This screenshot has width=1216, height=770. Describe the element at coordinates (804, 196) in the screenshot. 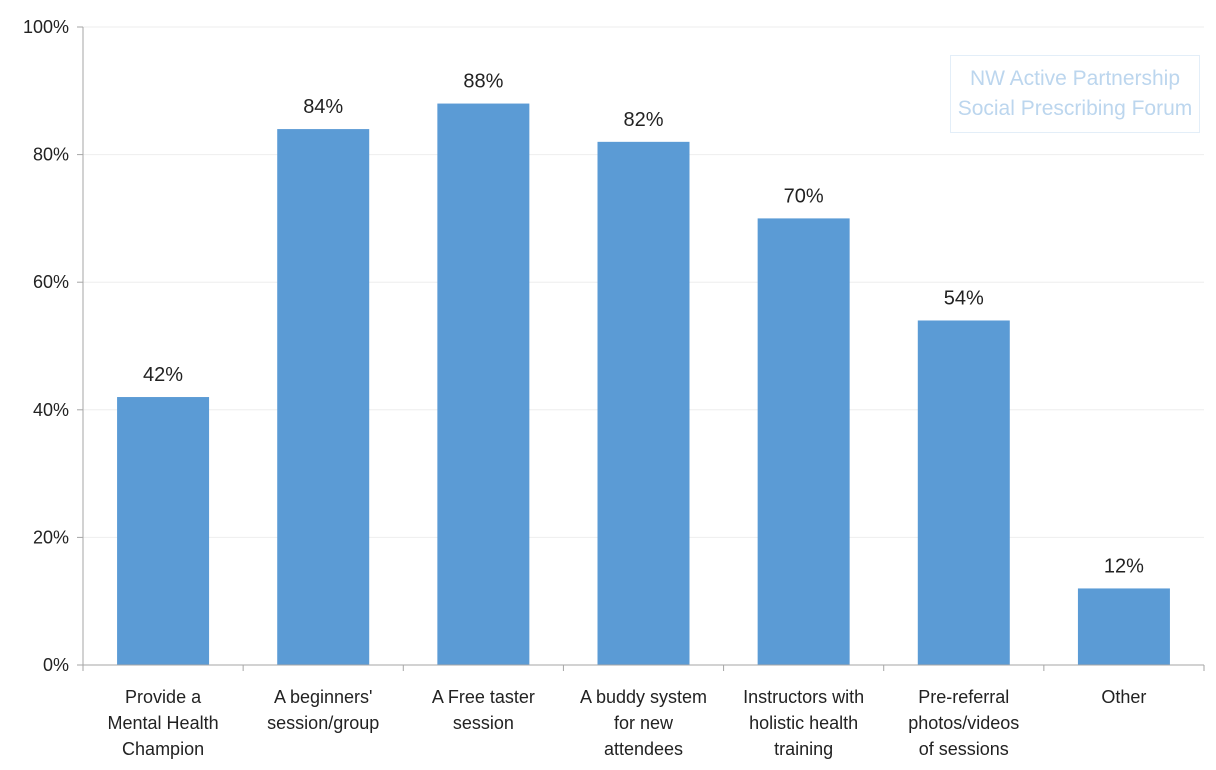

I see `data-label: 70%` at that location.